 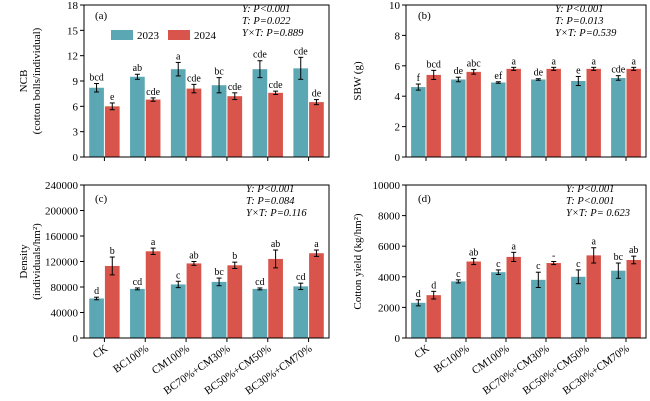 What do you see at coordinates (148, 36) in the screenshot?
I see `legend-label-2023: 2023` at bounding box center [148, 36].